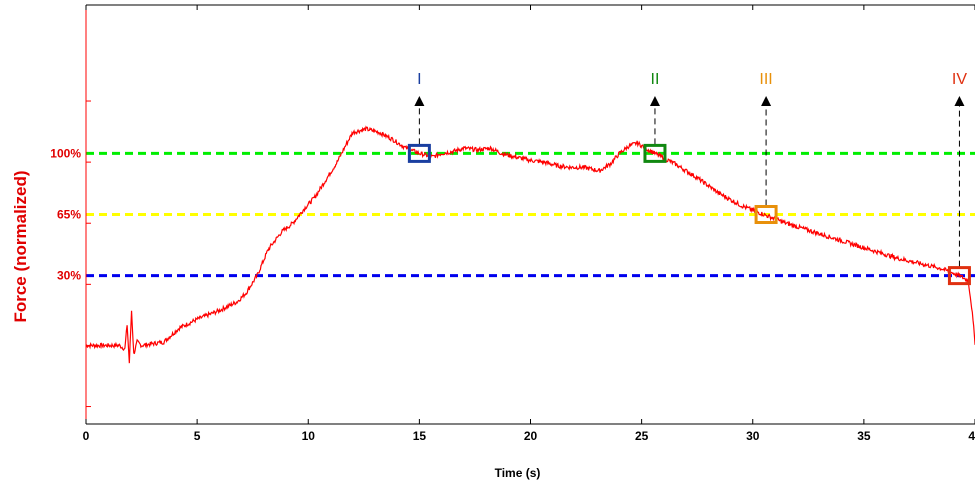  Describe the element at coordinates (419, 79) in the screenshot. I see `marker-label-i: I` at that location.